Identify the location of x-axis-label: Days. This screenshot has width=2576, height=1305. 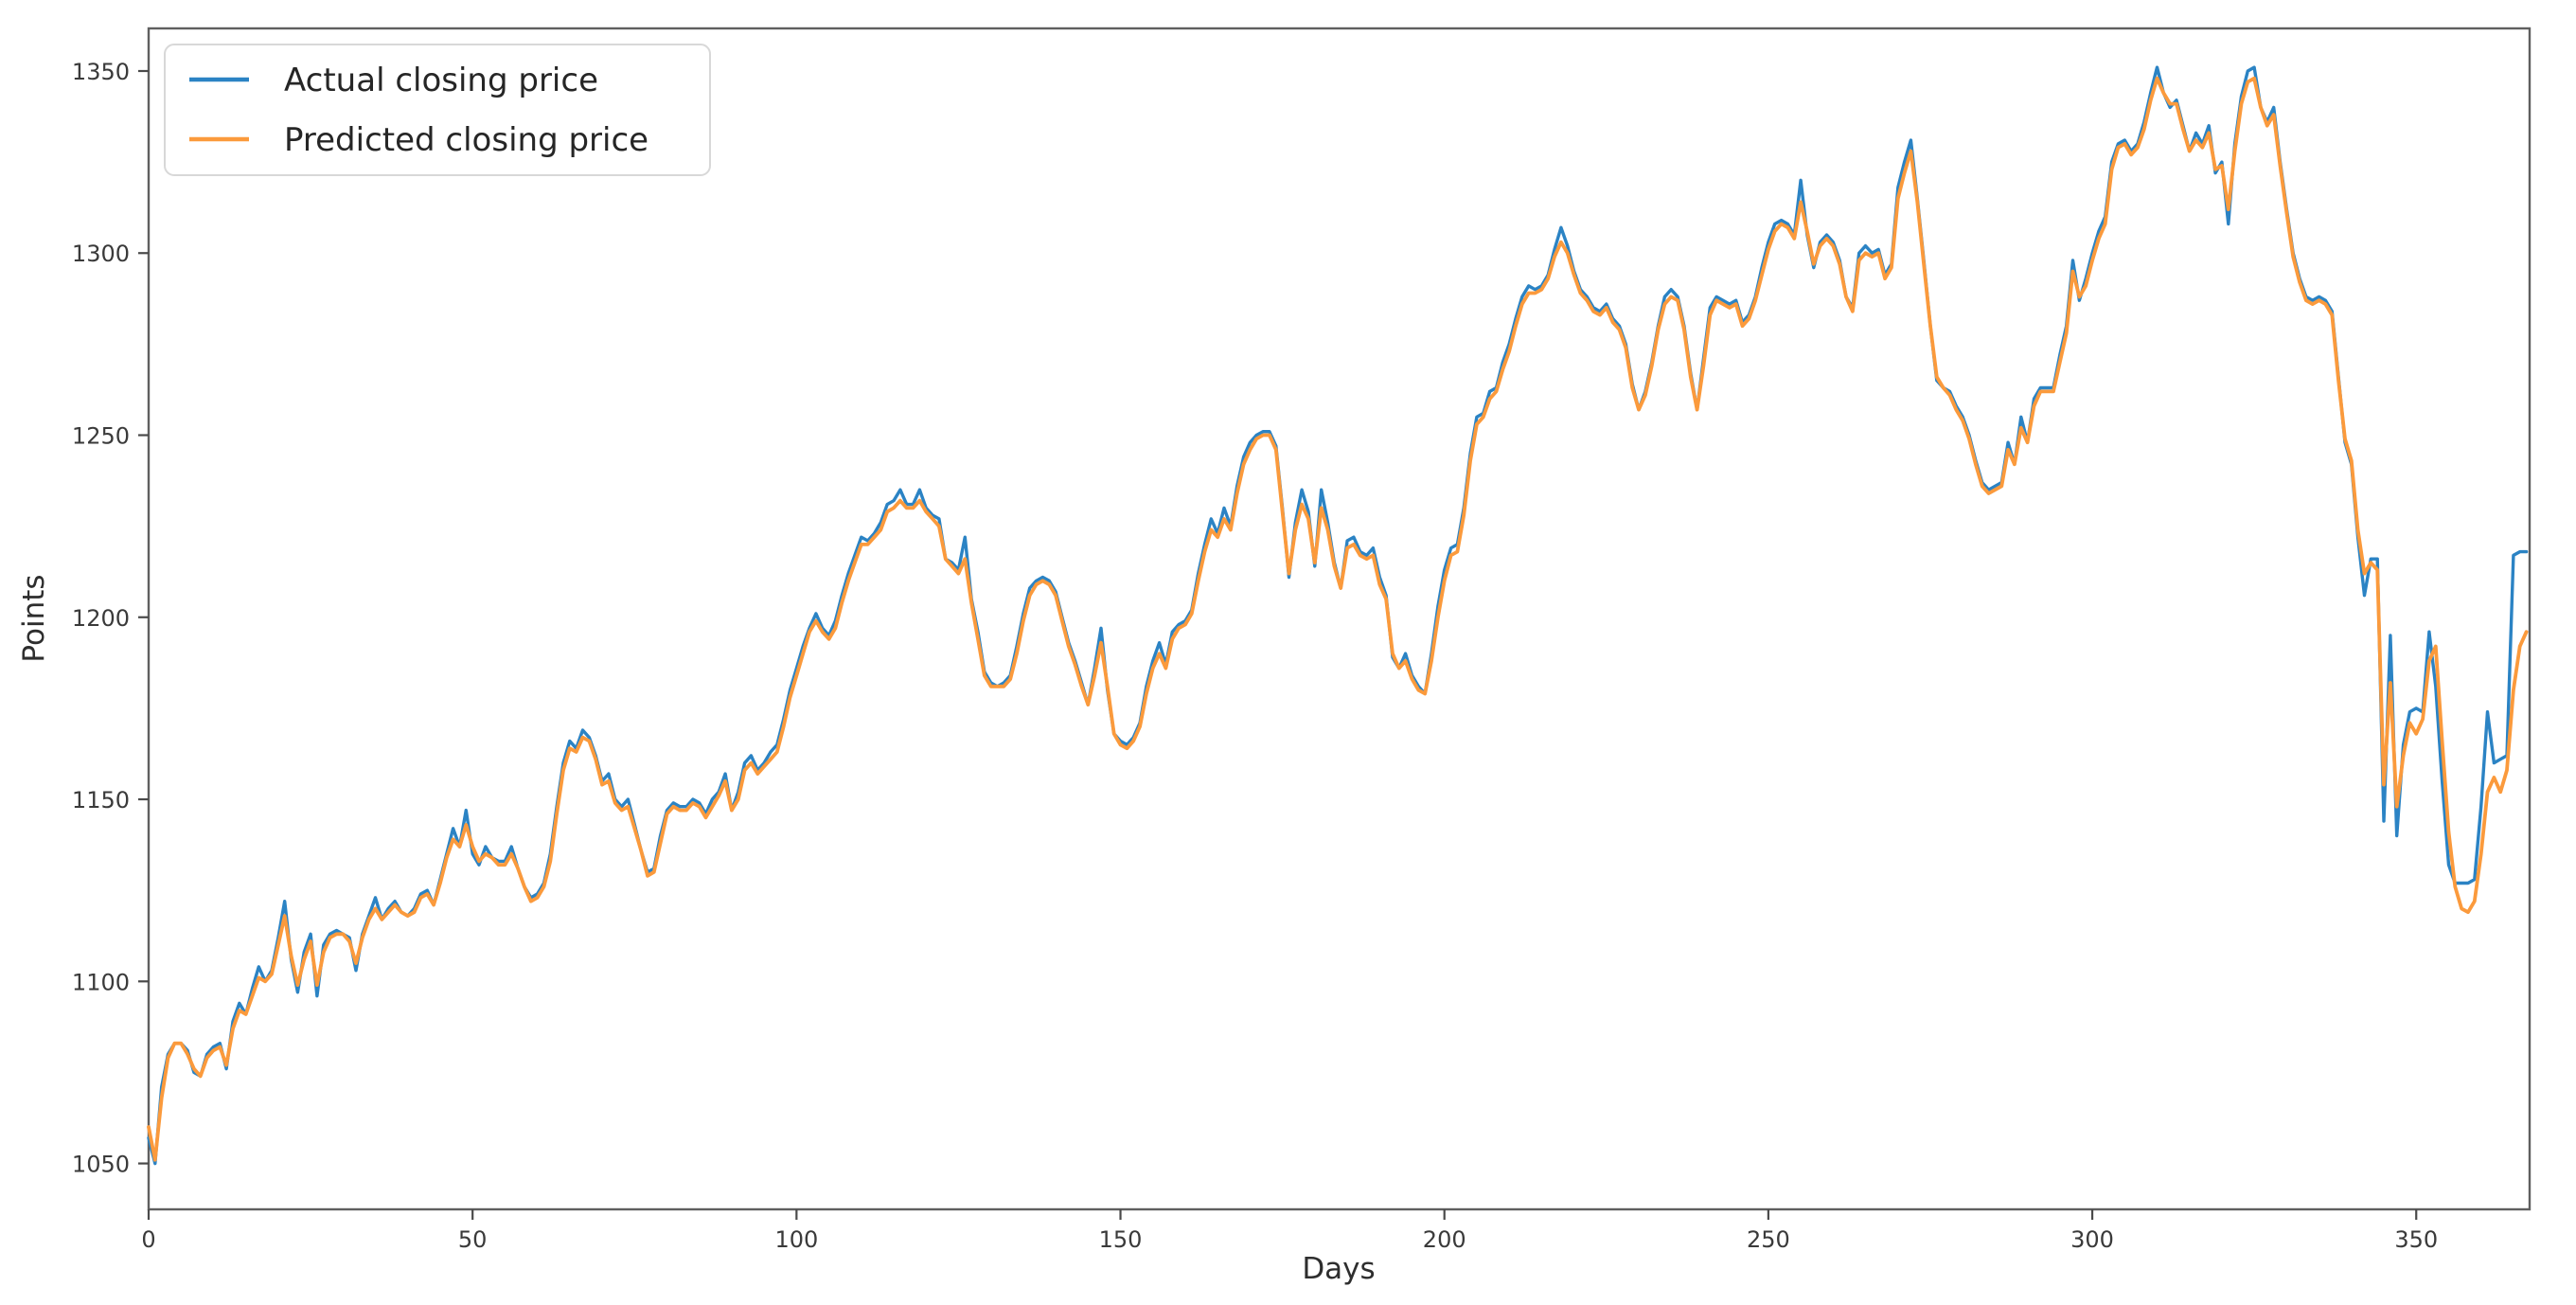
(1339, 1269).